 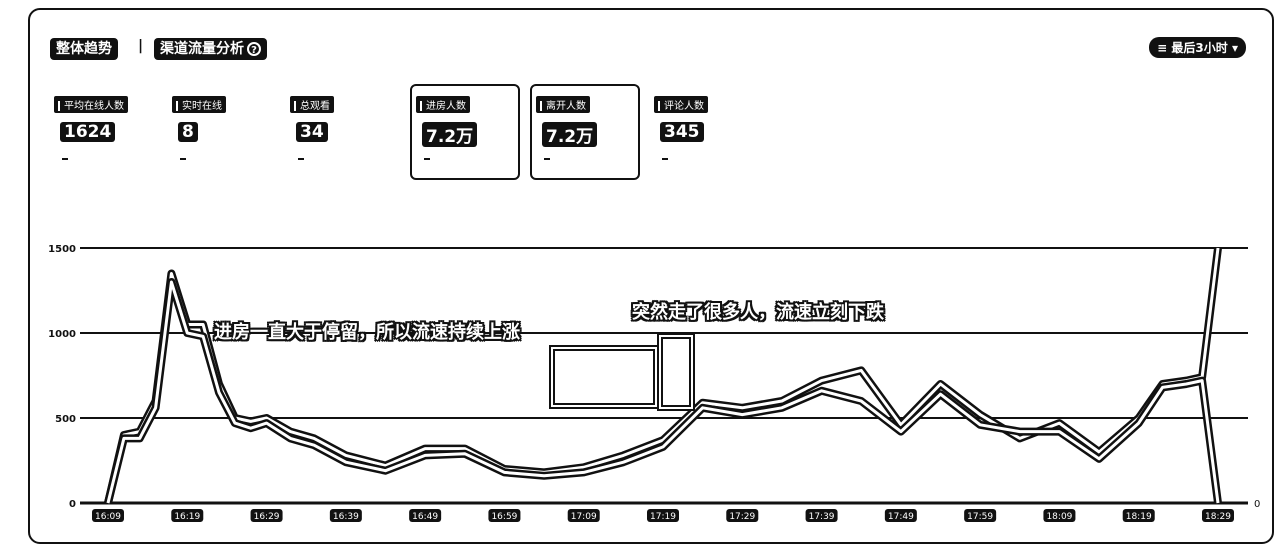 I want to click on tab-overall-trend: 整体趋势, so click(x=84, y=49).